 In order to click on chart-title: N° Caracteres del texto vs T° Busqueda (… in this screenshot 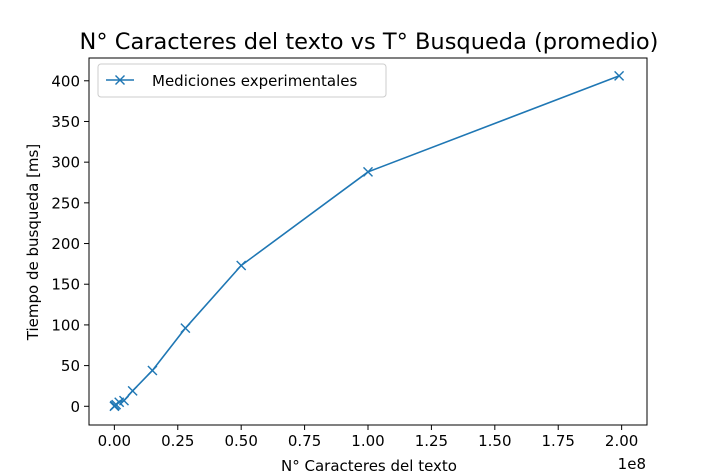, I will do `click(369, 42)`.